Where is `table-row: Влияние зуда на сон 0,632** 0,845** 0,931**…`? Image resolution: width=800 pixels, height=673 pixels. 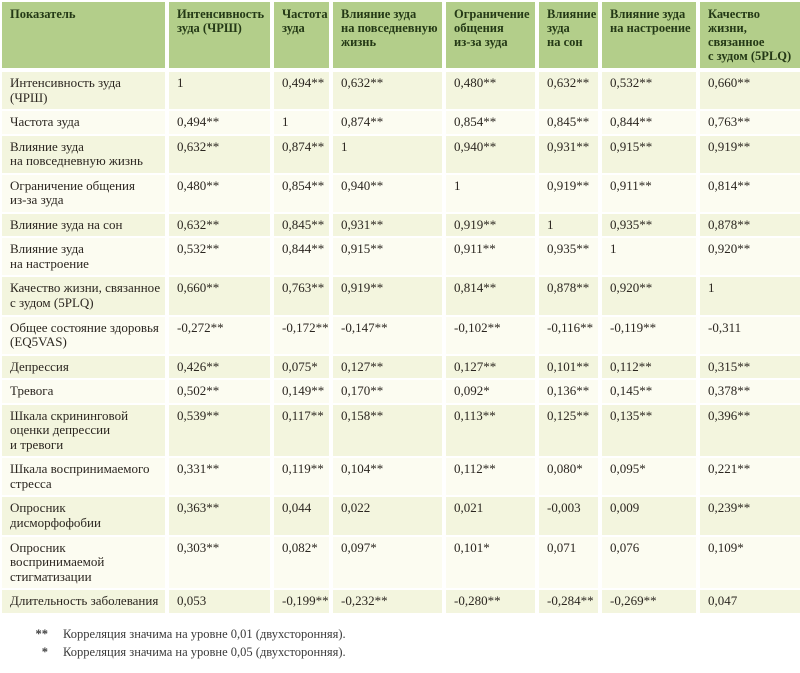 table-row: Влияние зуда на сон 0,632** 0,845** 0,931**… is located at coordinates (401, 226).